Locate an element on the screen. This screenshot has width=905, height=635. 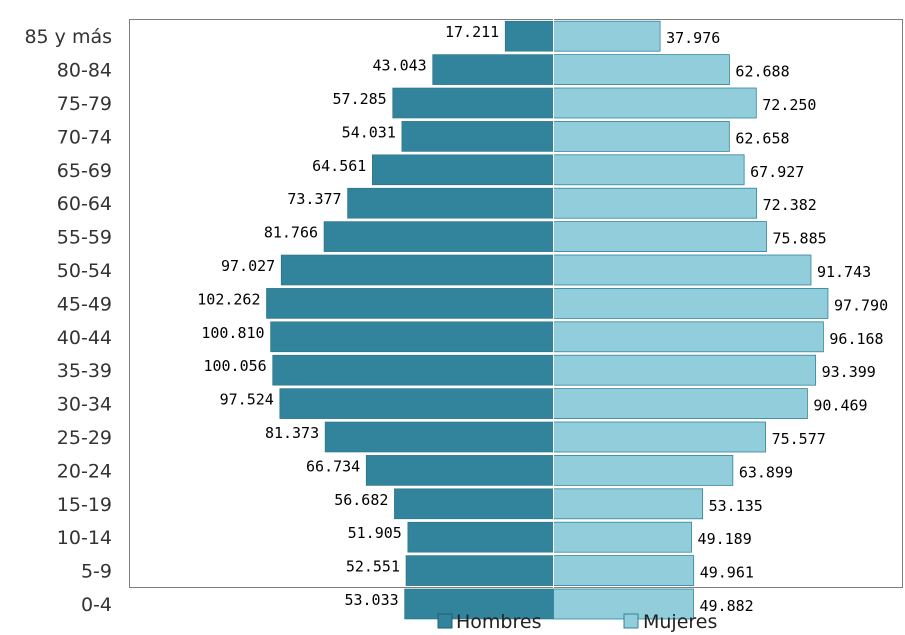
value-label-hombres: 64.561 is located at coordinates (339, 166).